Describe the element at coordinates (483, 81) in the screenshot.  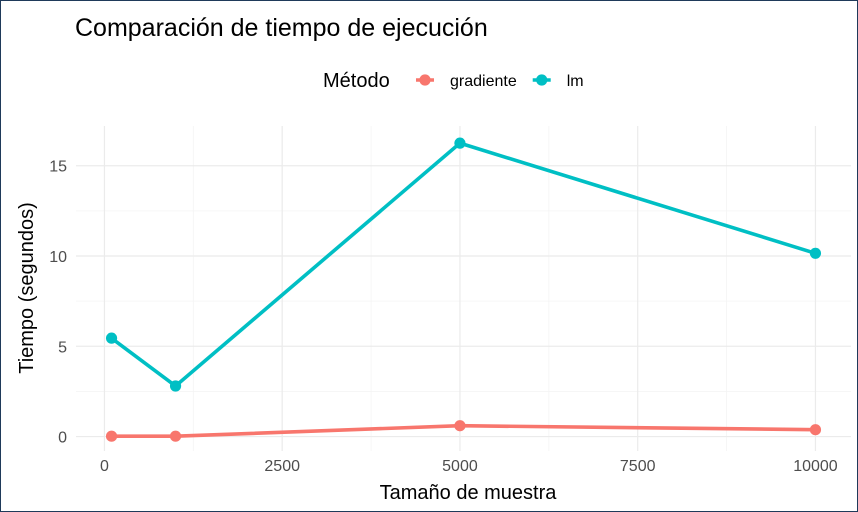
I see `legend-label-gradiente: gradiente` at that location.